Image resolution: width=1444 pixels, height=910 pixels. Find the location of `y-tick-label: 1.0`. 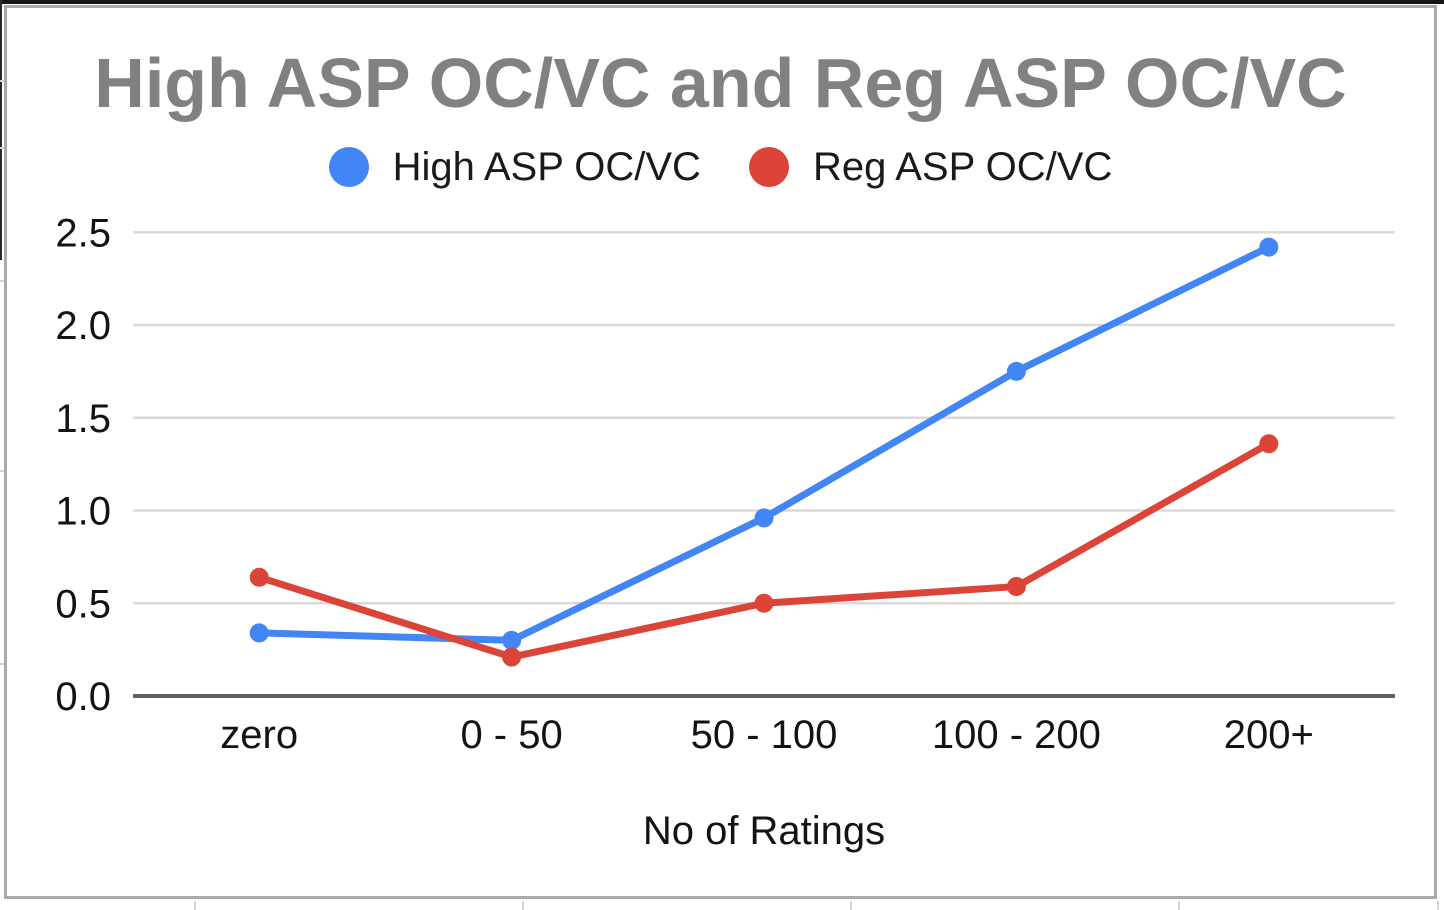

y-tick-label: 1.0 is located at coordinates (83, 512).